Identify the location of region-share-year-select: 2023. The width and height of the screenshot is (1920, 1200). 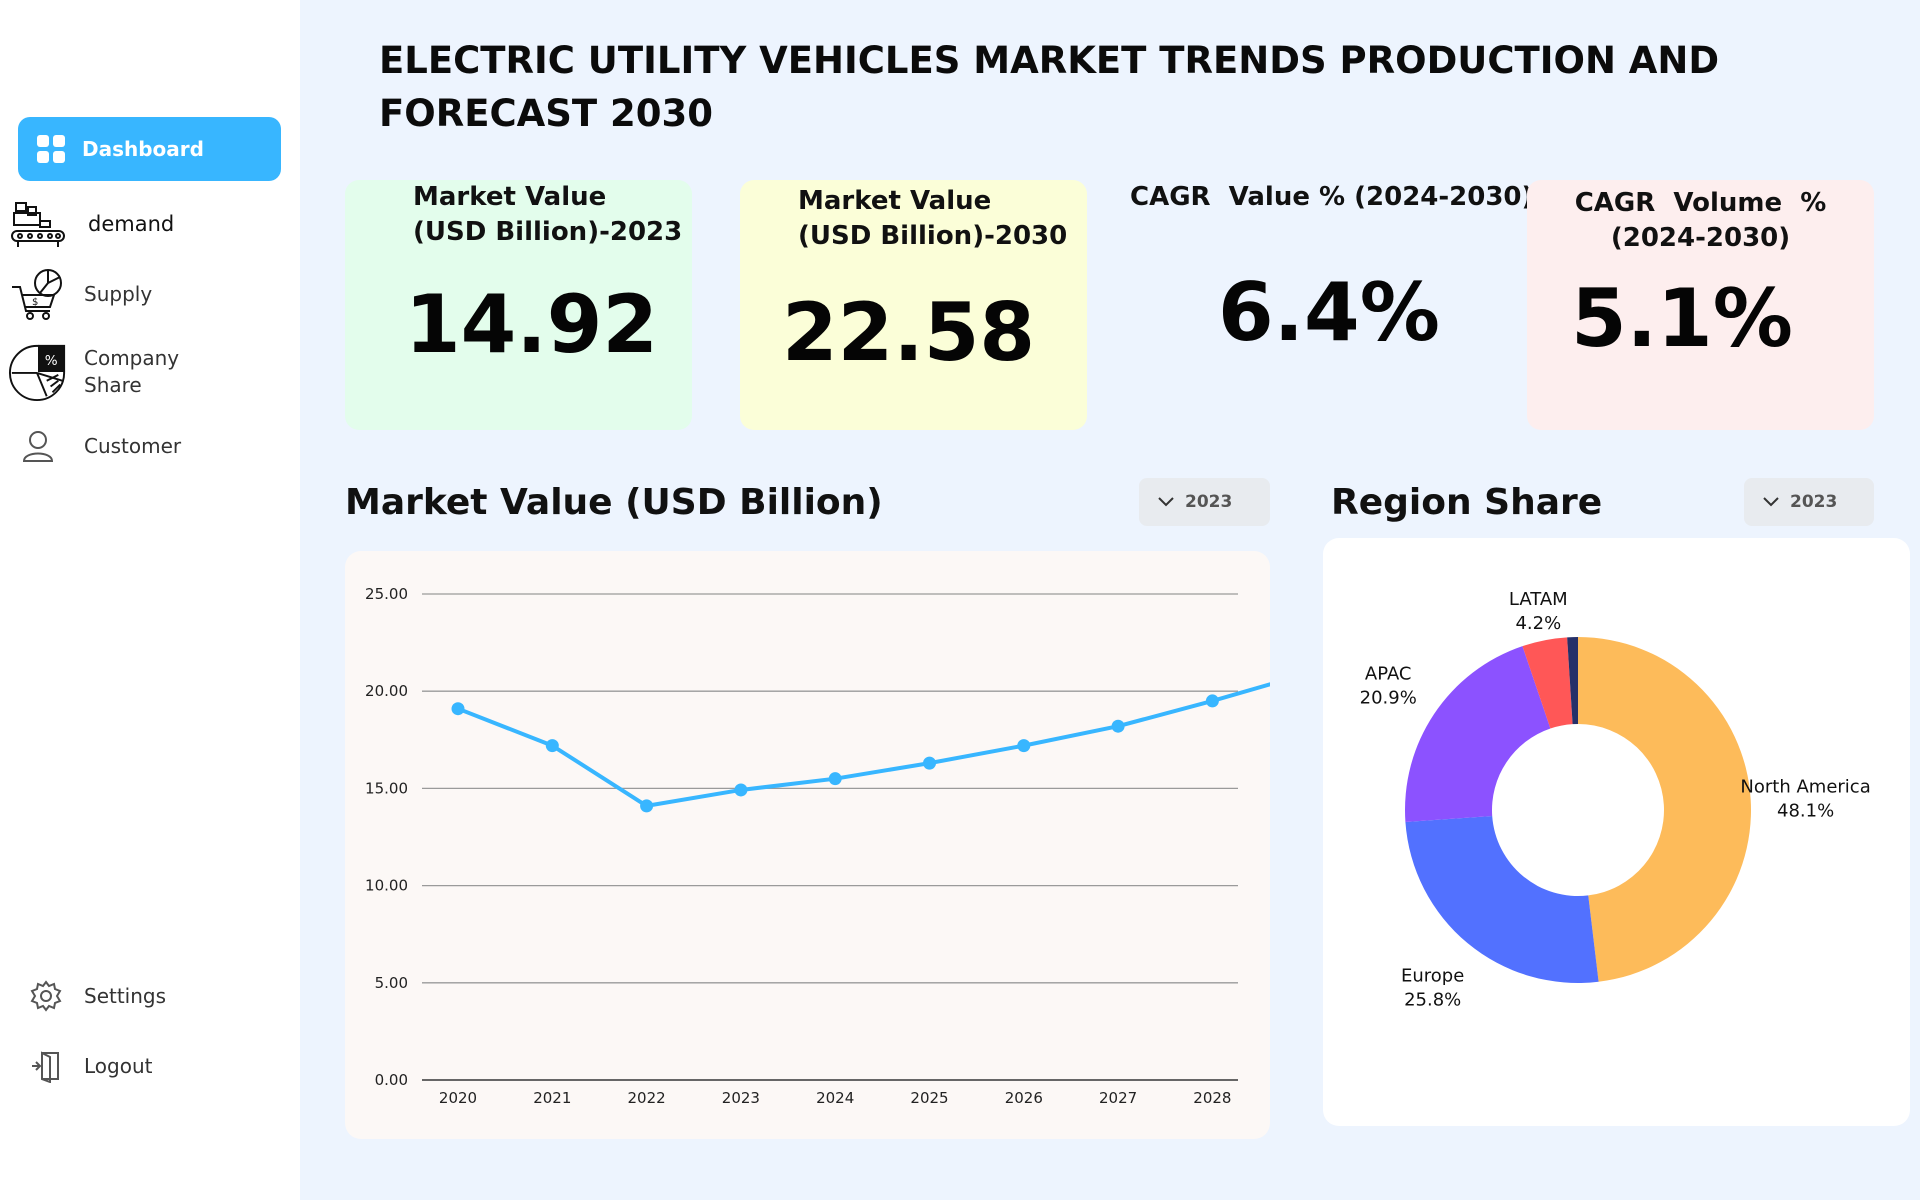
(1809, 502).